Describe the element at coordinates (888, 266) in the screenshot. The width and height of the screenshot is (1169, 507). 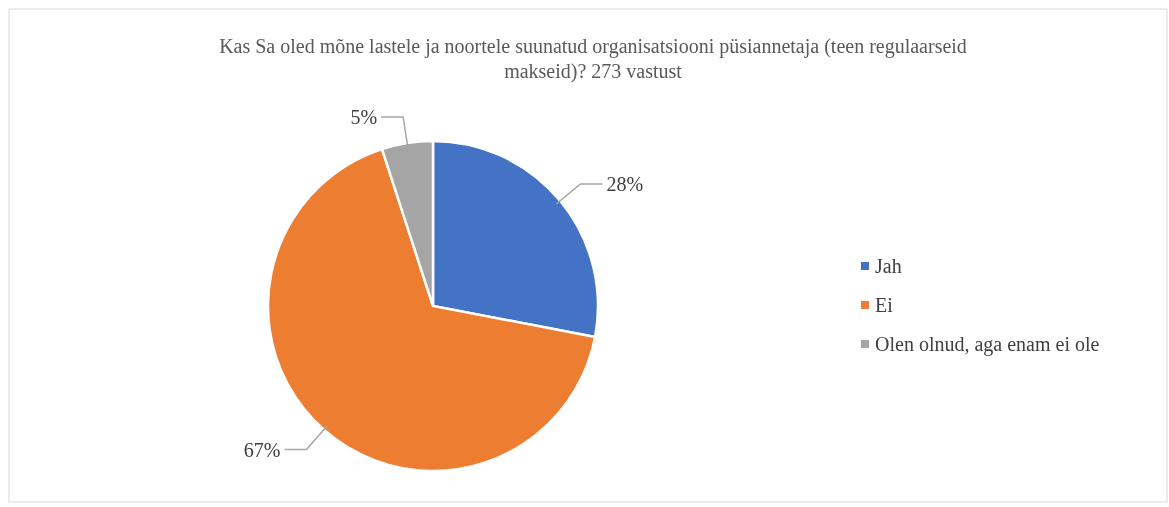
I see `legend-label: Jah` at that location.